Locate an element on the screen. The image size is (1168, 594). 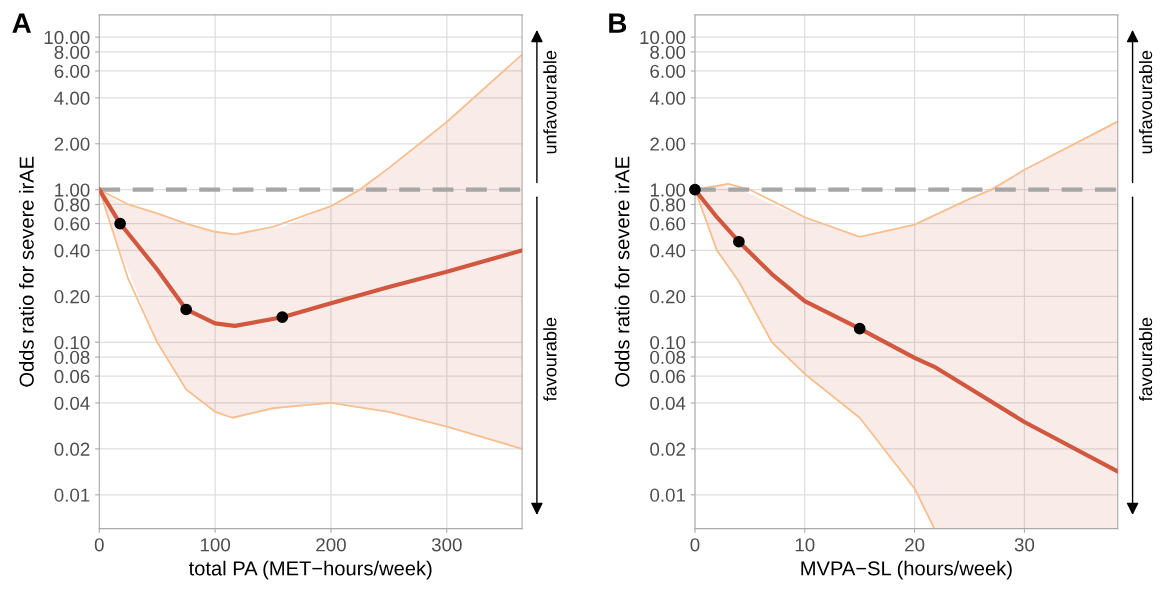
text: B is located at coordinates (618, 23).